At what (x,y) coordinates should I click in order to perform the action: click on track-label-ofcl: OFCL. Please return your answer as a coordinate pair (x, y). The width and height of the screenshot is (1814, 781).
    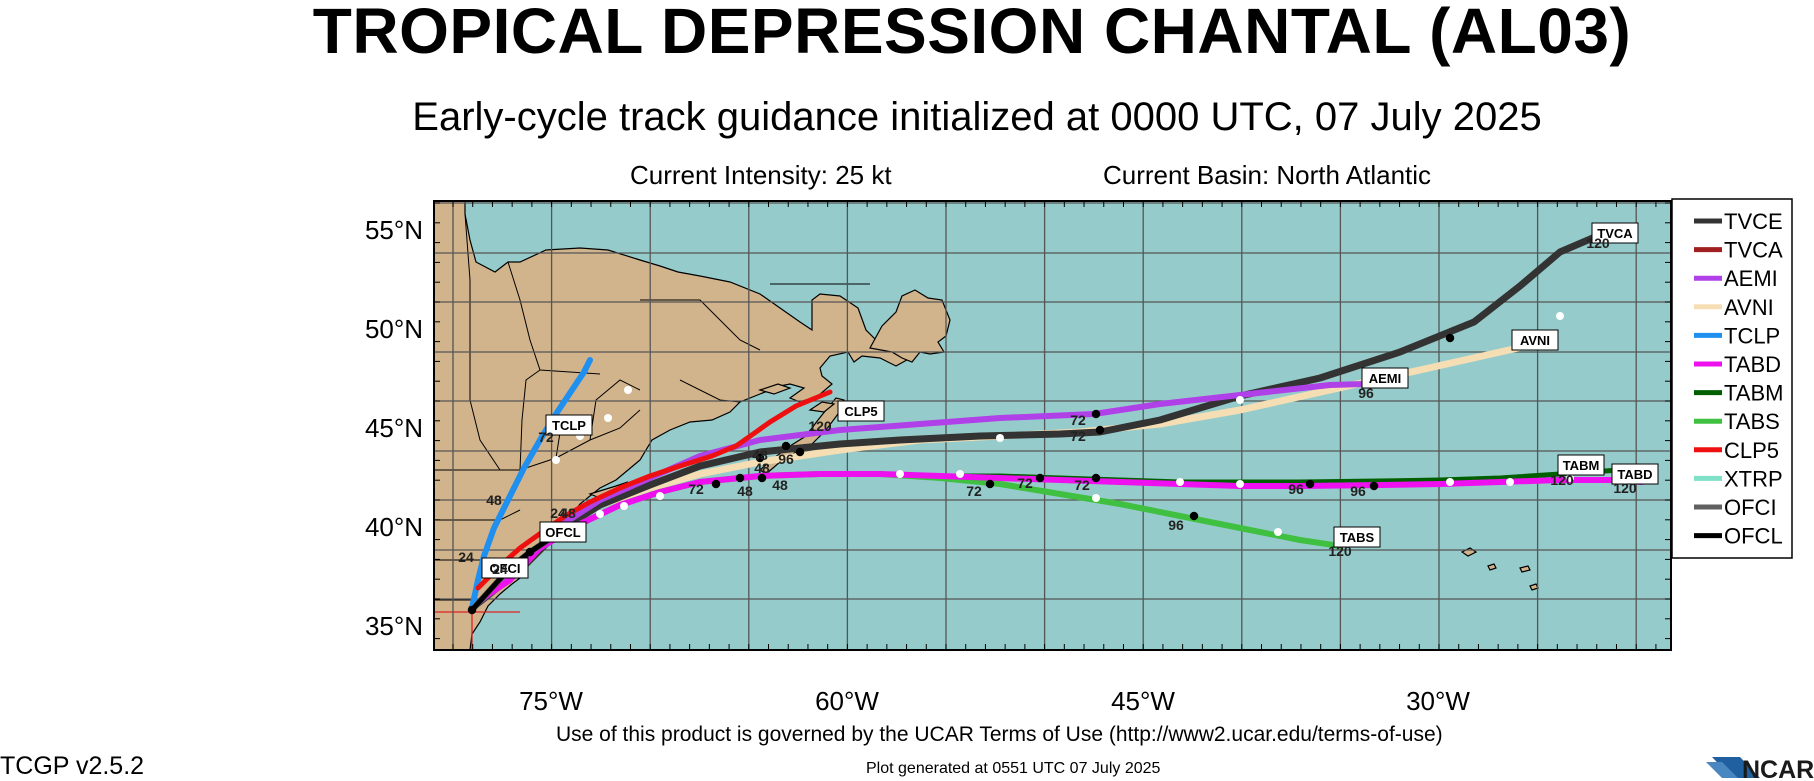
    Looking at the image, I should click on (563, 532).